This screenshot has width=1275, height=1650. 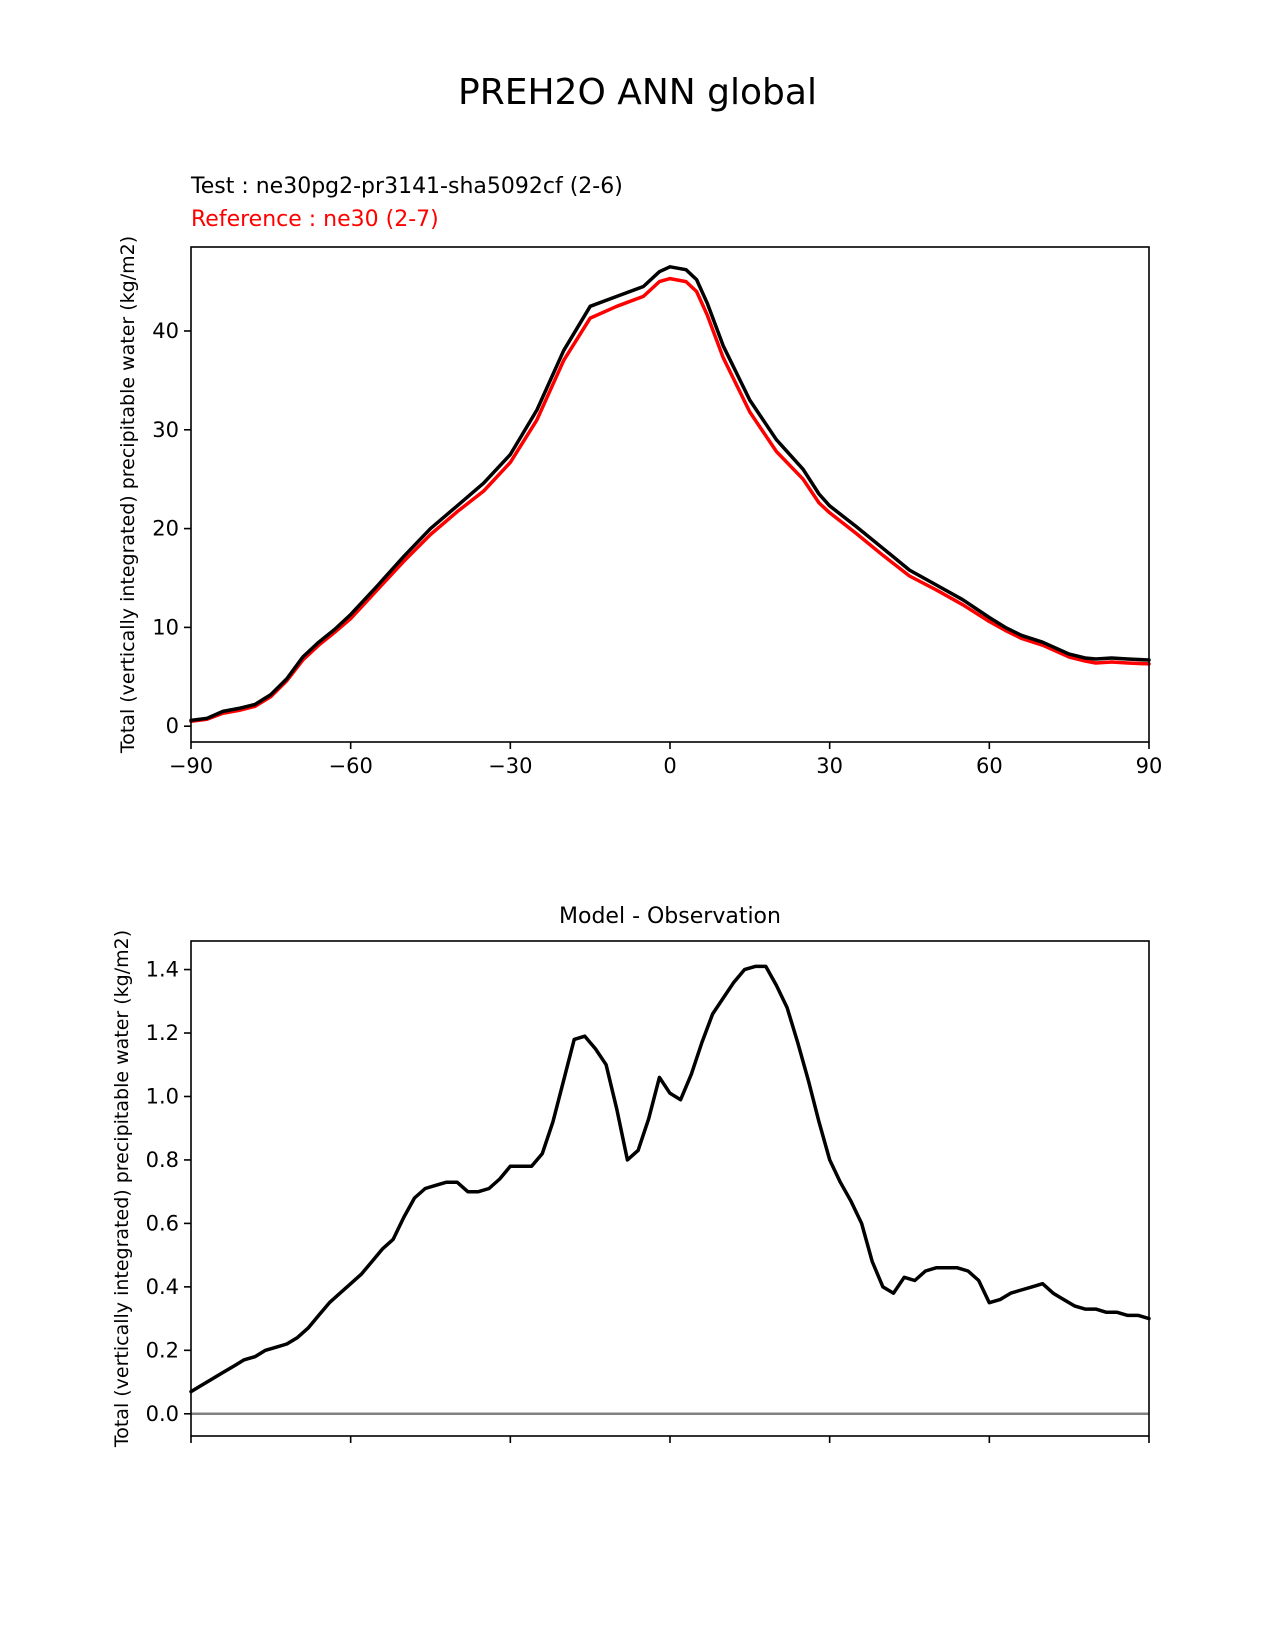 What do you see at coordinates (162, 1160) in the screenshot?
I see `y-tick-label: 0.8` at bounding box center [162, 1160].